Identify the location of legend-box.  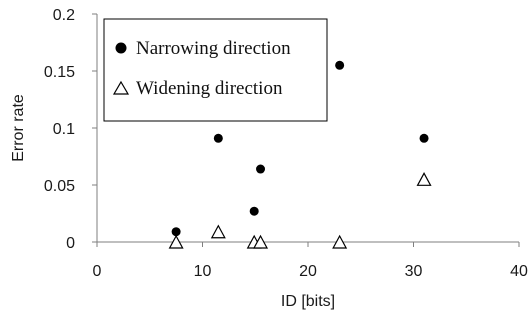
(215, 70).